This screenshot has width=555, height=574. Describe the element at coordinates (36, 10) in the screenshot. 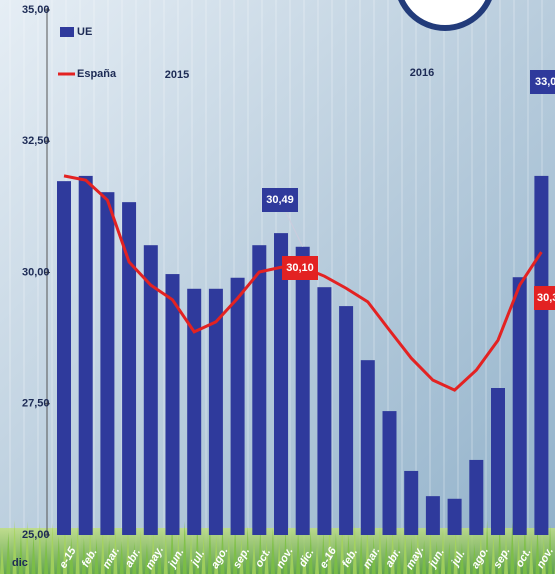

I see `y-tick-label: 35,00` at that location.